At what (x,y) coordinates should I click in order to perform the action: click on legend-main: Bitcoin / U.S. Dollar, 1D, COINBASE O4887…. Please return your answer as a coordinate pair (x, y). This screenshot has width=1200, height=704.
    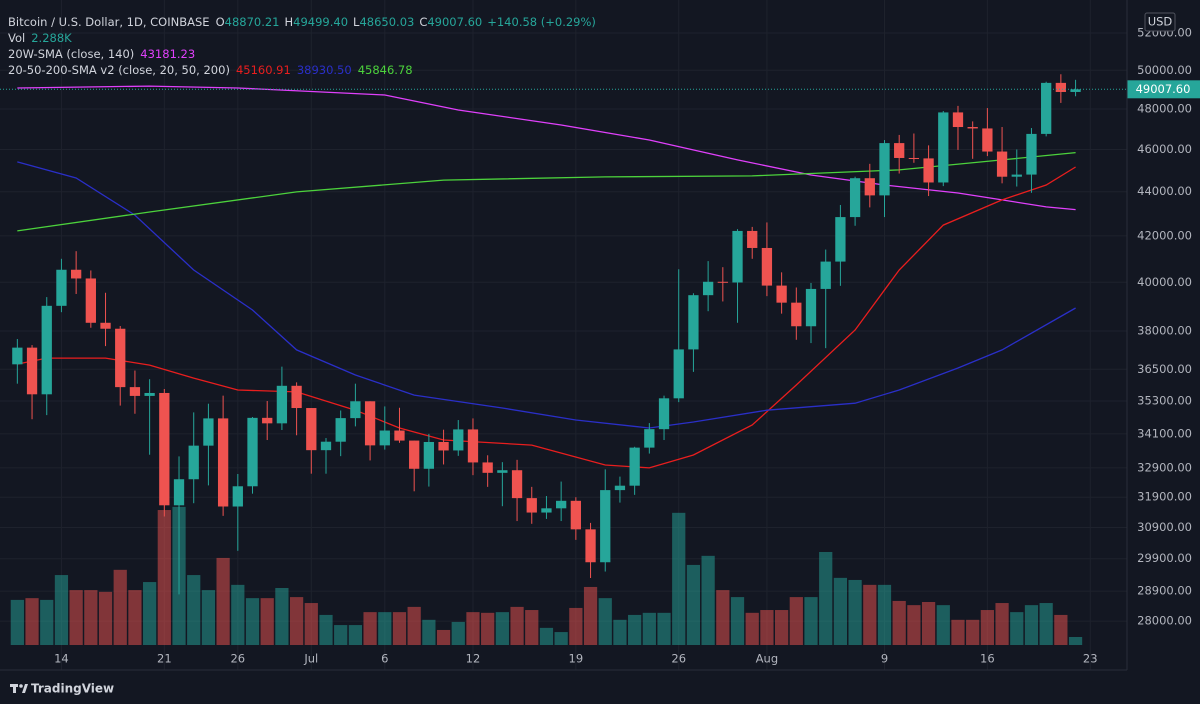
    Looking at the image, I should click on (302, 22).